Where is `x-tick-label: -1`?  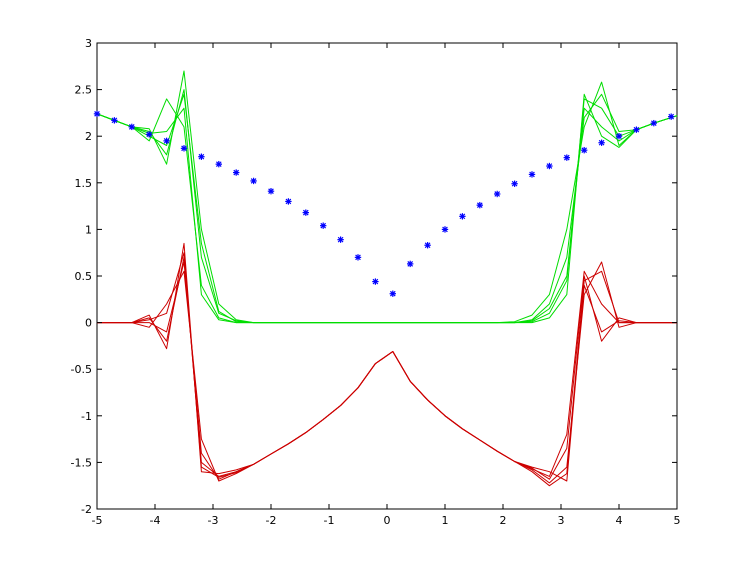
x-tick-label: -1 is located at coordinates (329, 520).